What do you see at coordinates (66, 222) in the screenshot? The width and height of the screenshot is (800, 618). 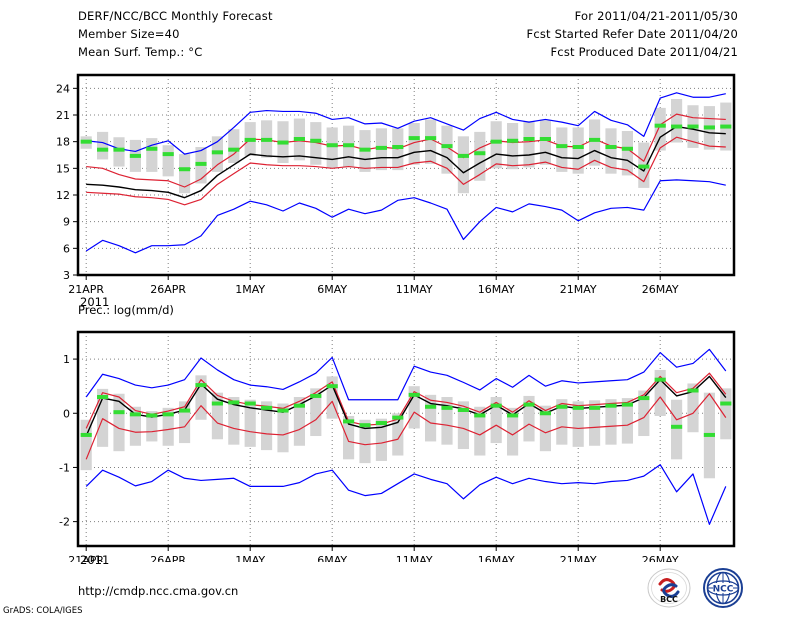 I see `y-axis-tick-label: 9` at bounding box center [66, 222].